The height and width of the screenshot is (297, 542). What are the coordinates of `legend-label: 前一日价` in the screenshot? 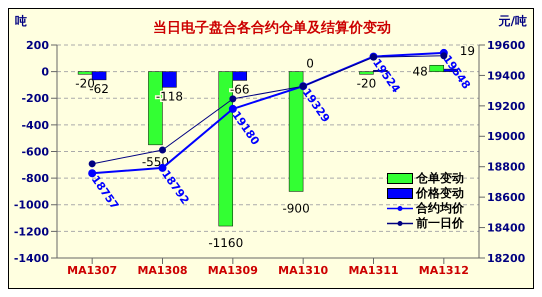 It's located at (440, 223).